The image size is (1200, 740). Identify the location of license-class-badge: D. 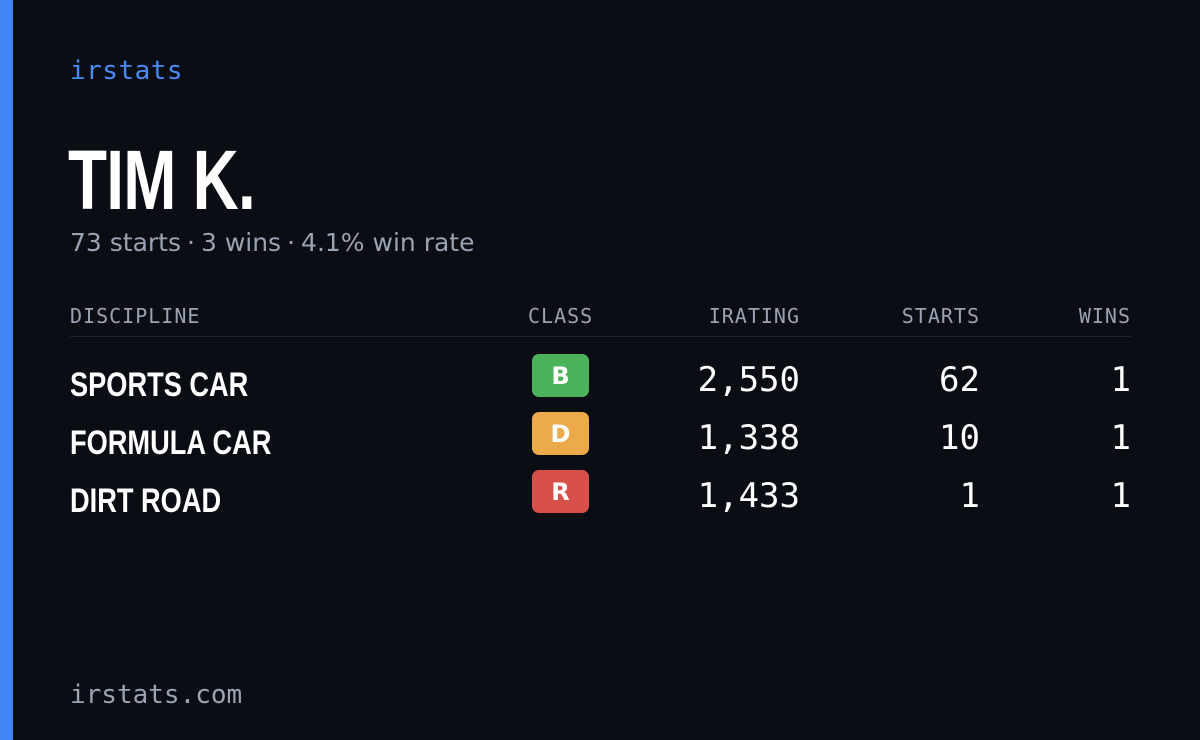
(560, 433).